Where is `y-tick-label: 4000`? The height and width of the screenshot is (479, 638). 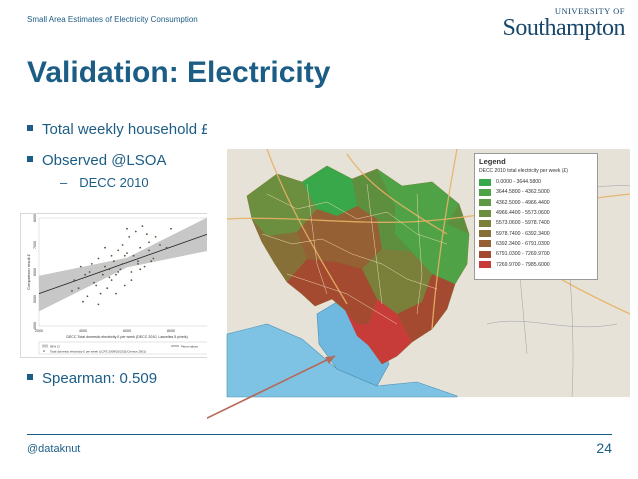
y-tick-label: 4000 is located at coordinates (35, 326).